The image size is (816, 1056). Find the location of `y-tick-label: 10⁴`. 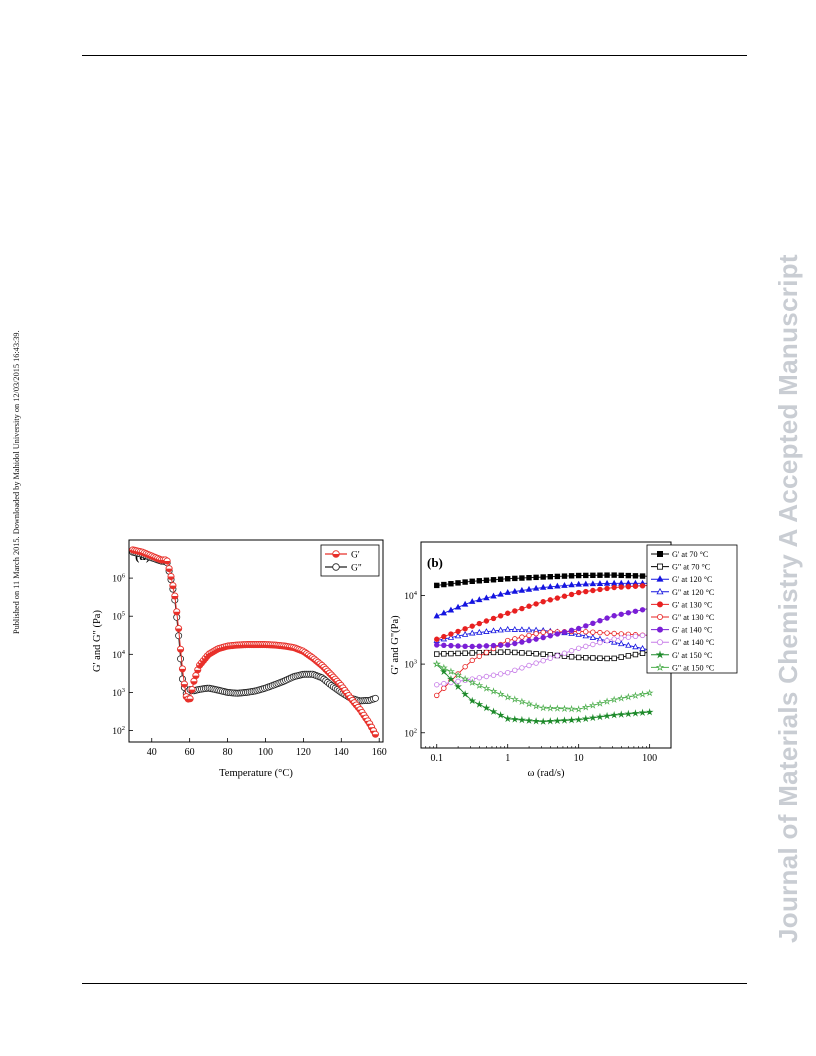

y-tick-label: 10⁴ is located at coordinates (119, 655).